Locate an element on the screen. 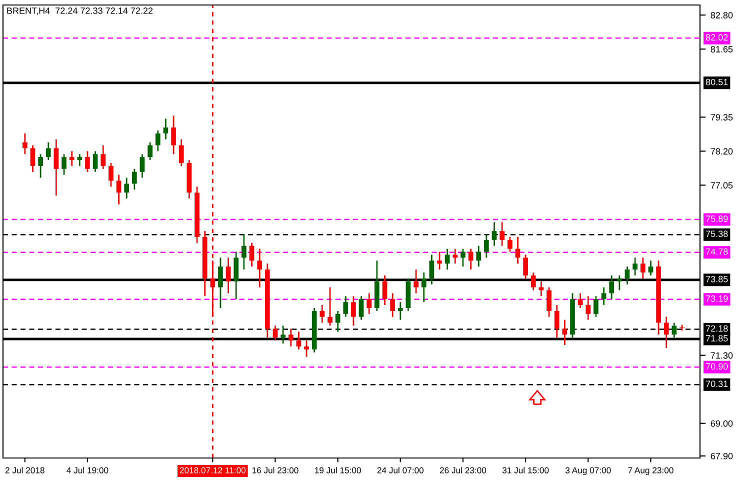 Image resolution: width=740 pixels, height=480 pixels. y-tick-label: 71.30 is located at coordinates (721, 355).